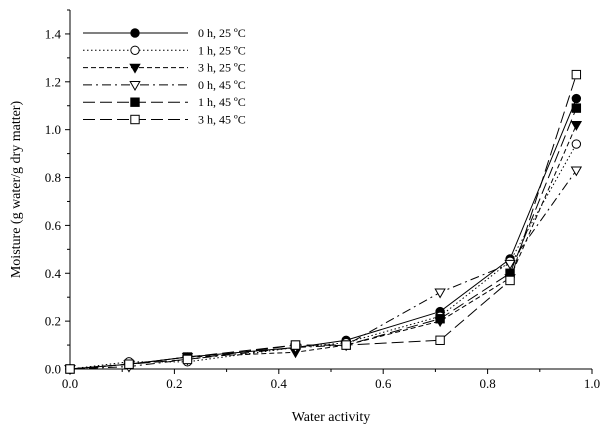 The image size is (600, 430). What do you see at coordinates (53, 273) in the screenshot?
I see `y-tick-label: 0.4` at bounding box center [53, 273].